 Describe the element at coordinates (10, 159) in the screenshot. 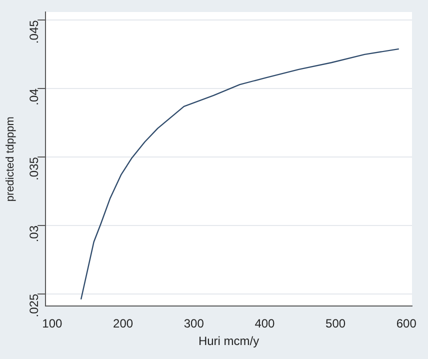

I see `y-axis-title: predicted tdpppm` at that location.